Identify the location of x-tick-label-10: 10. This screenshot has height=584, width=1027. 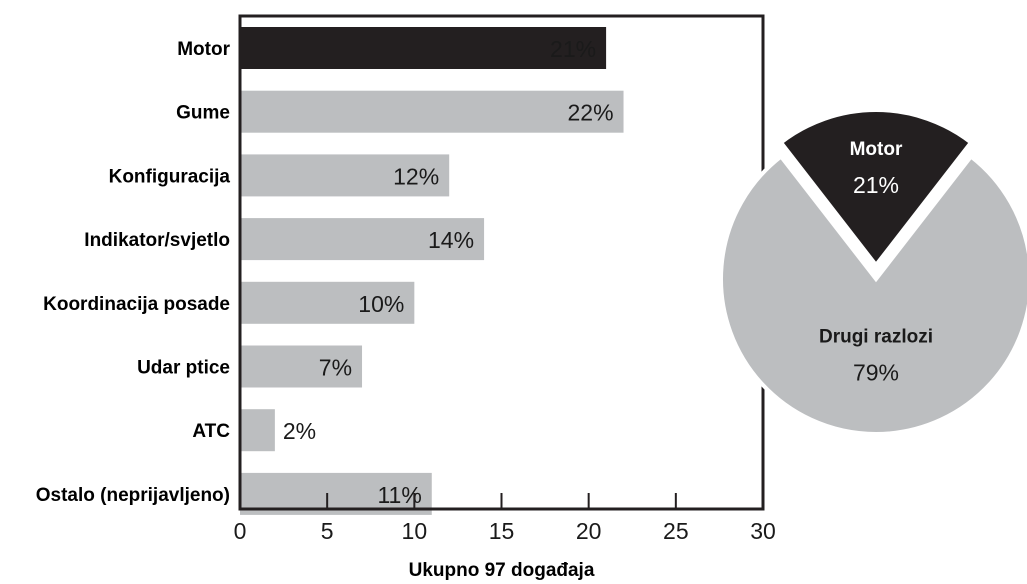
(415, 531).